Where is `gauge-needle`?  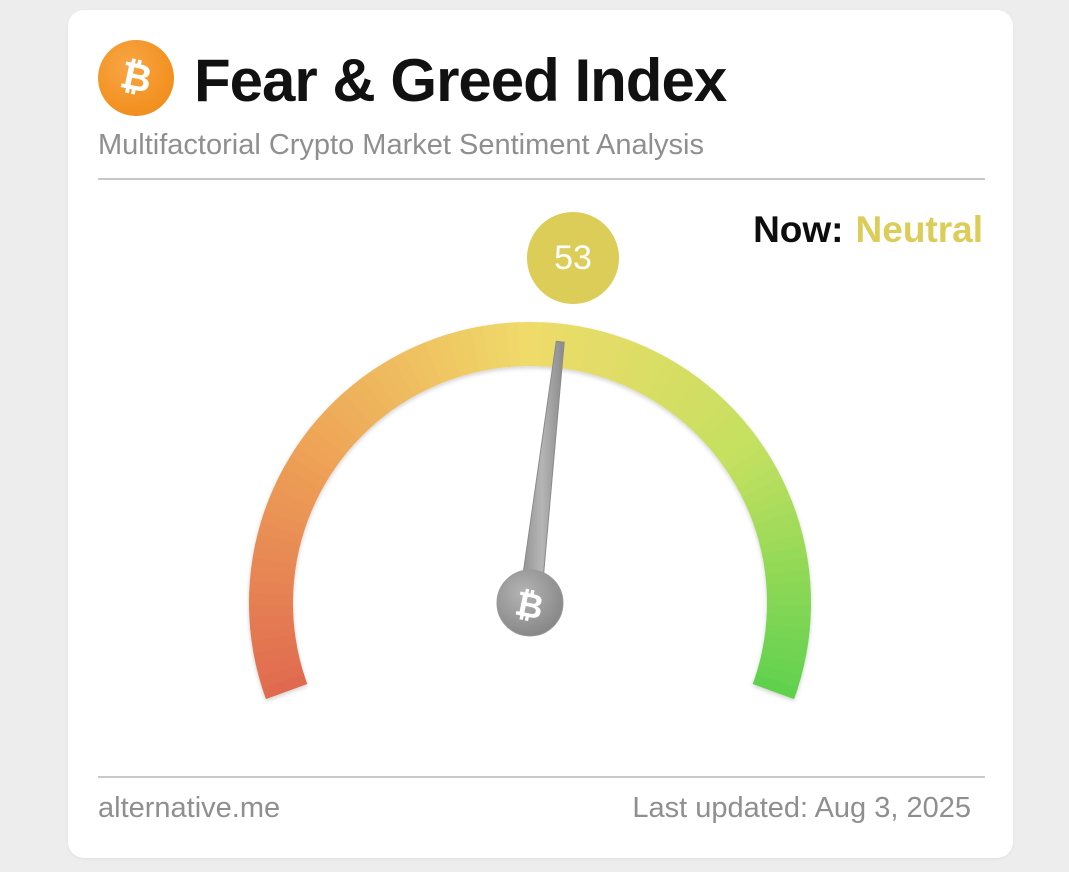 gauge-needle is located at coordinates (541, 472).